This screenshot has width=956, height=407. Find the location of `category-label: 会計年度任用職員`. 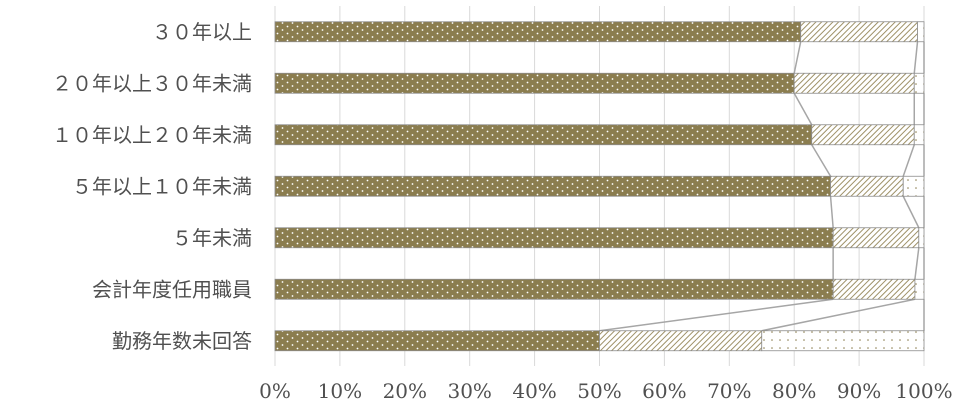

category-label: 会計年度任用職員 is located at coordinates (172, 289).